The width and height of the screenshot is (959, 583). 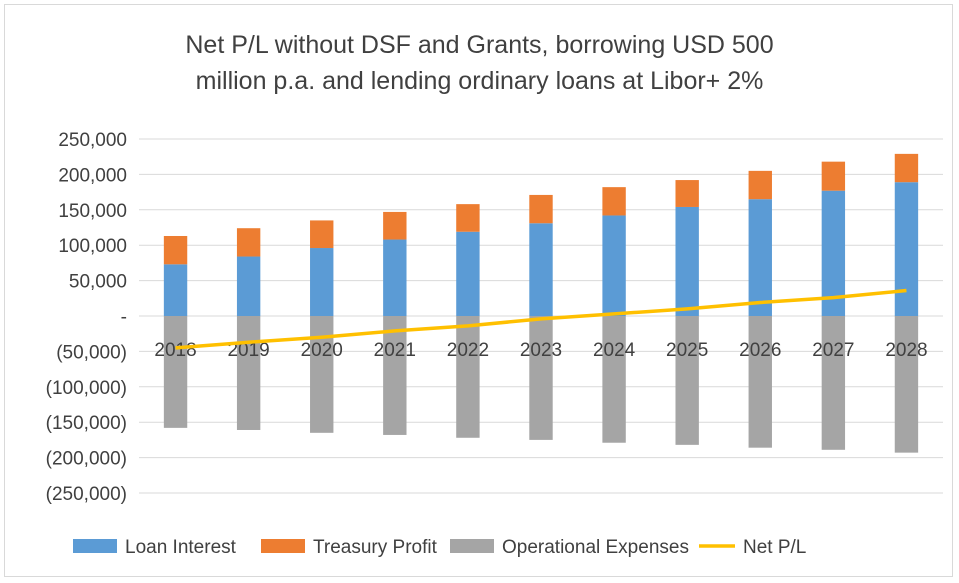 I want to click on x-tick-label: 2021, so click(x=395, y=350).